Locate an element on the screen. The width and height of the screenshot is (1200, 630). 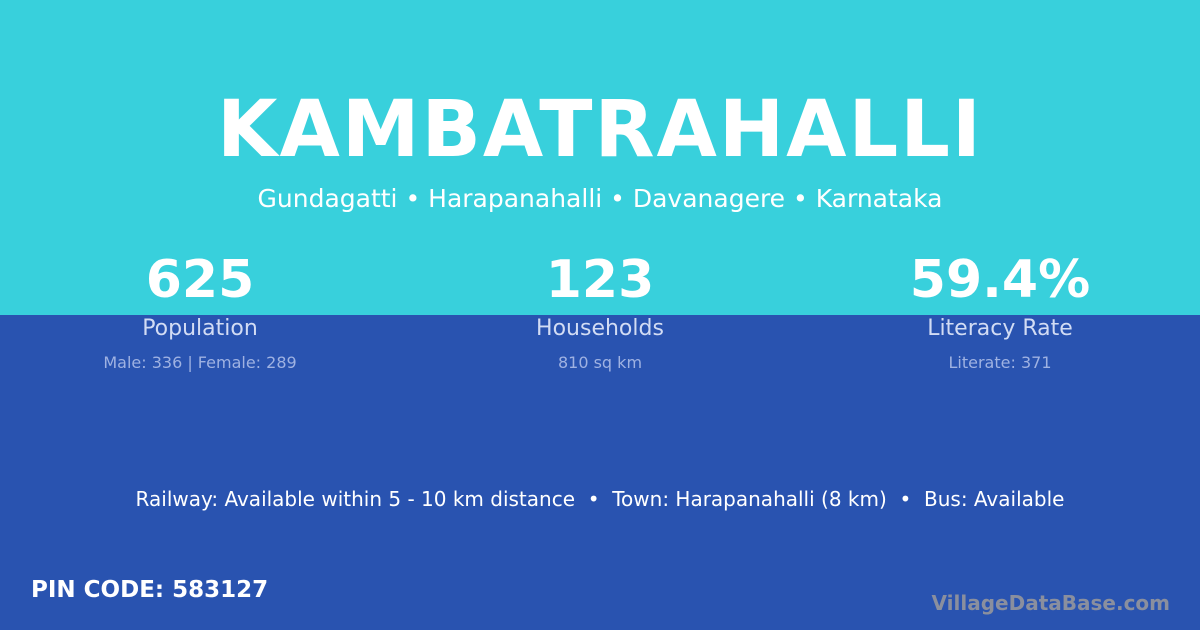
stat-households: 123 Households 810 sq km is located at coordinates (600, 311).